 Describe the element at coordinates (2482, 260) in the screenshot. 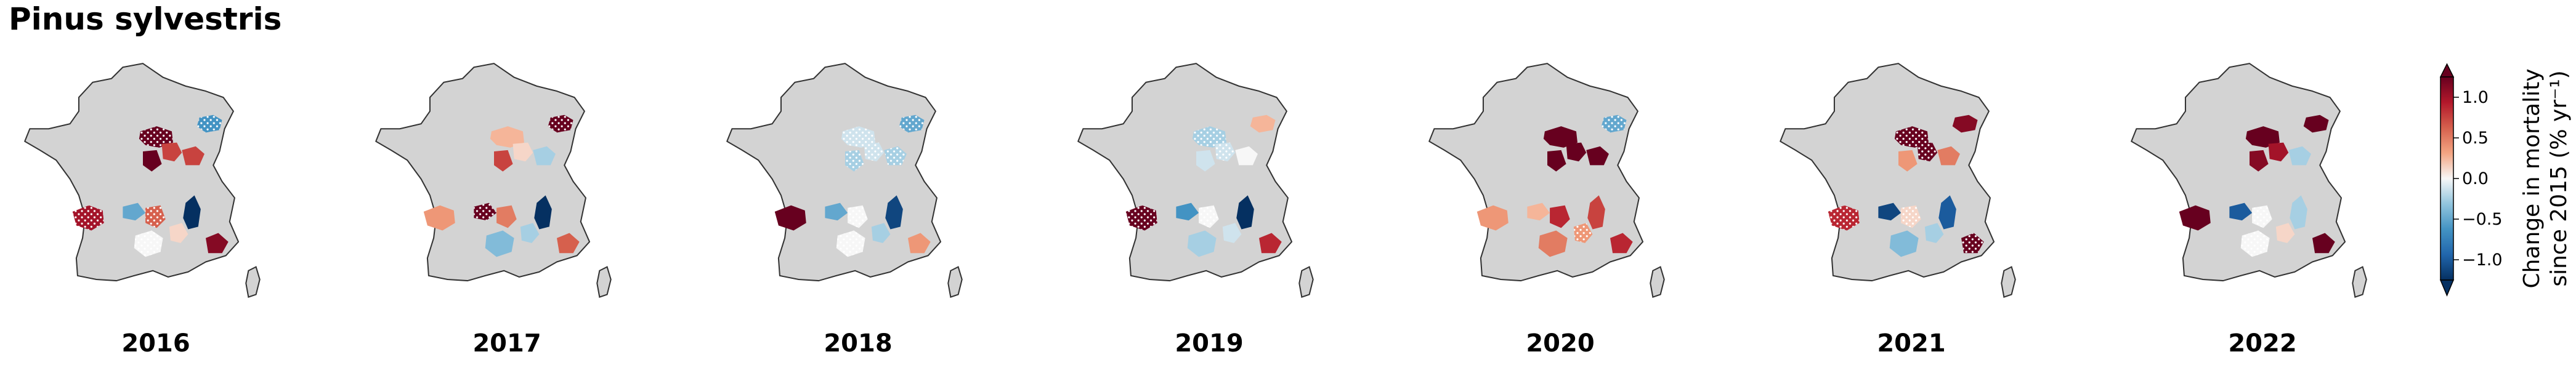

I see `colorbar-tick-label: −1.0` at that location.